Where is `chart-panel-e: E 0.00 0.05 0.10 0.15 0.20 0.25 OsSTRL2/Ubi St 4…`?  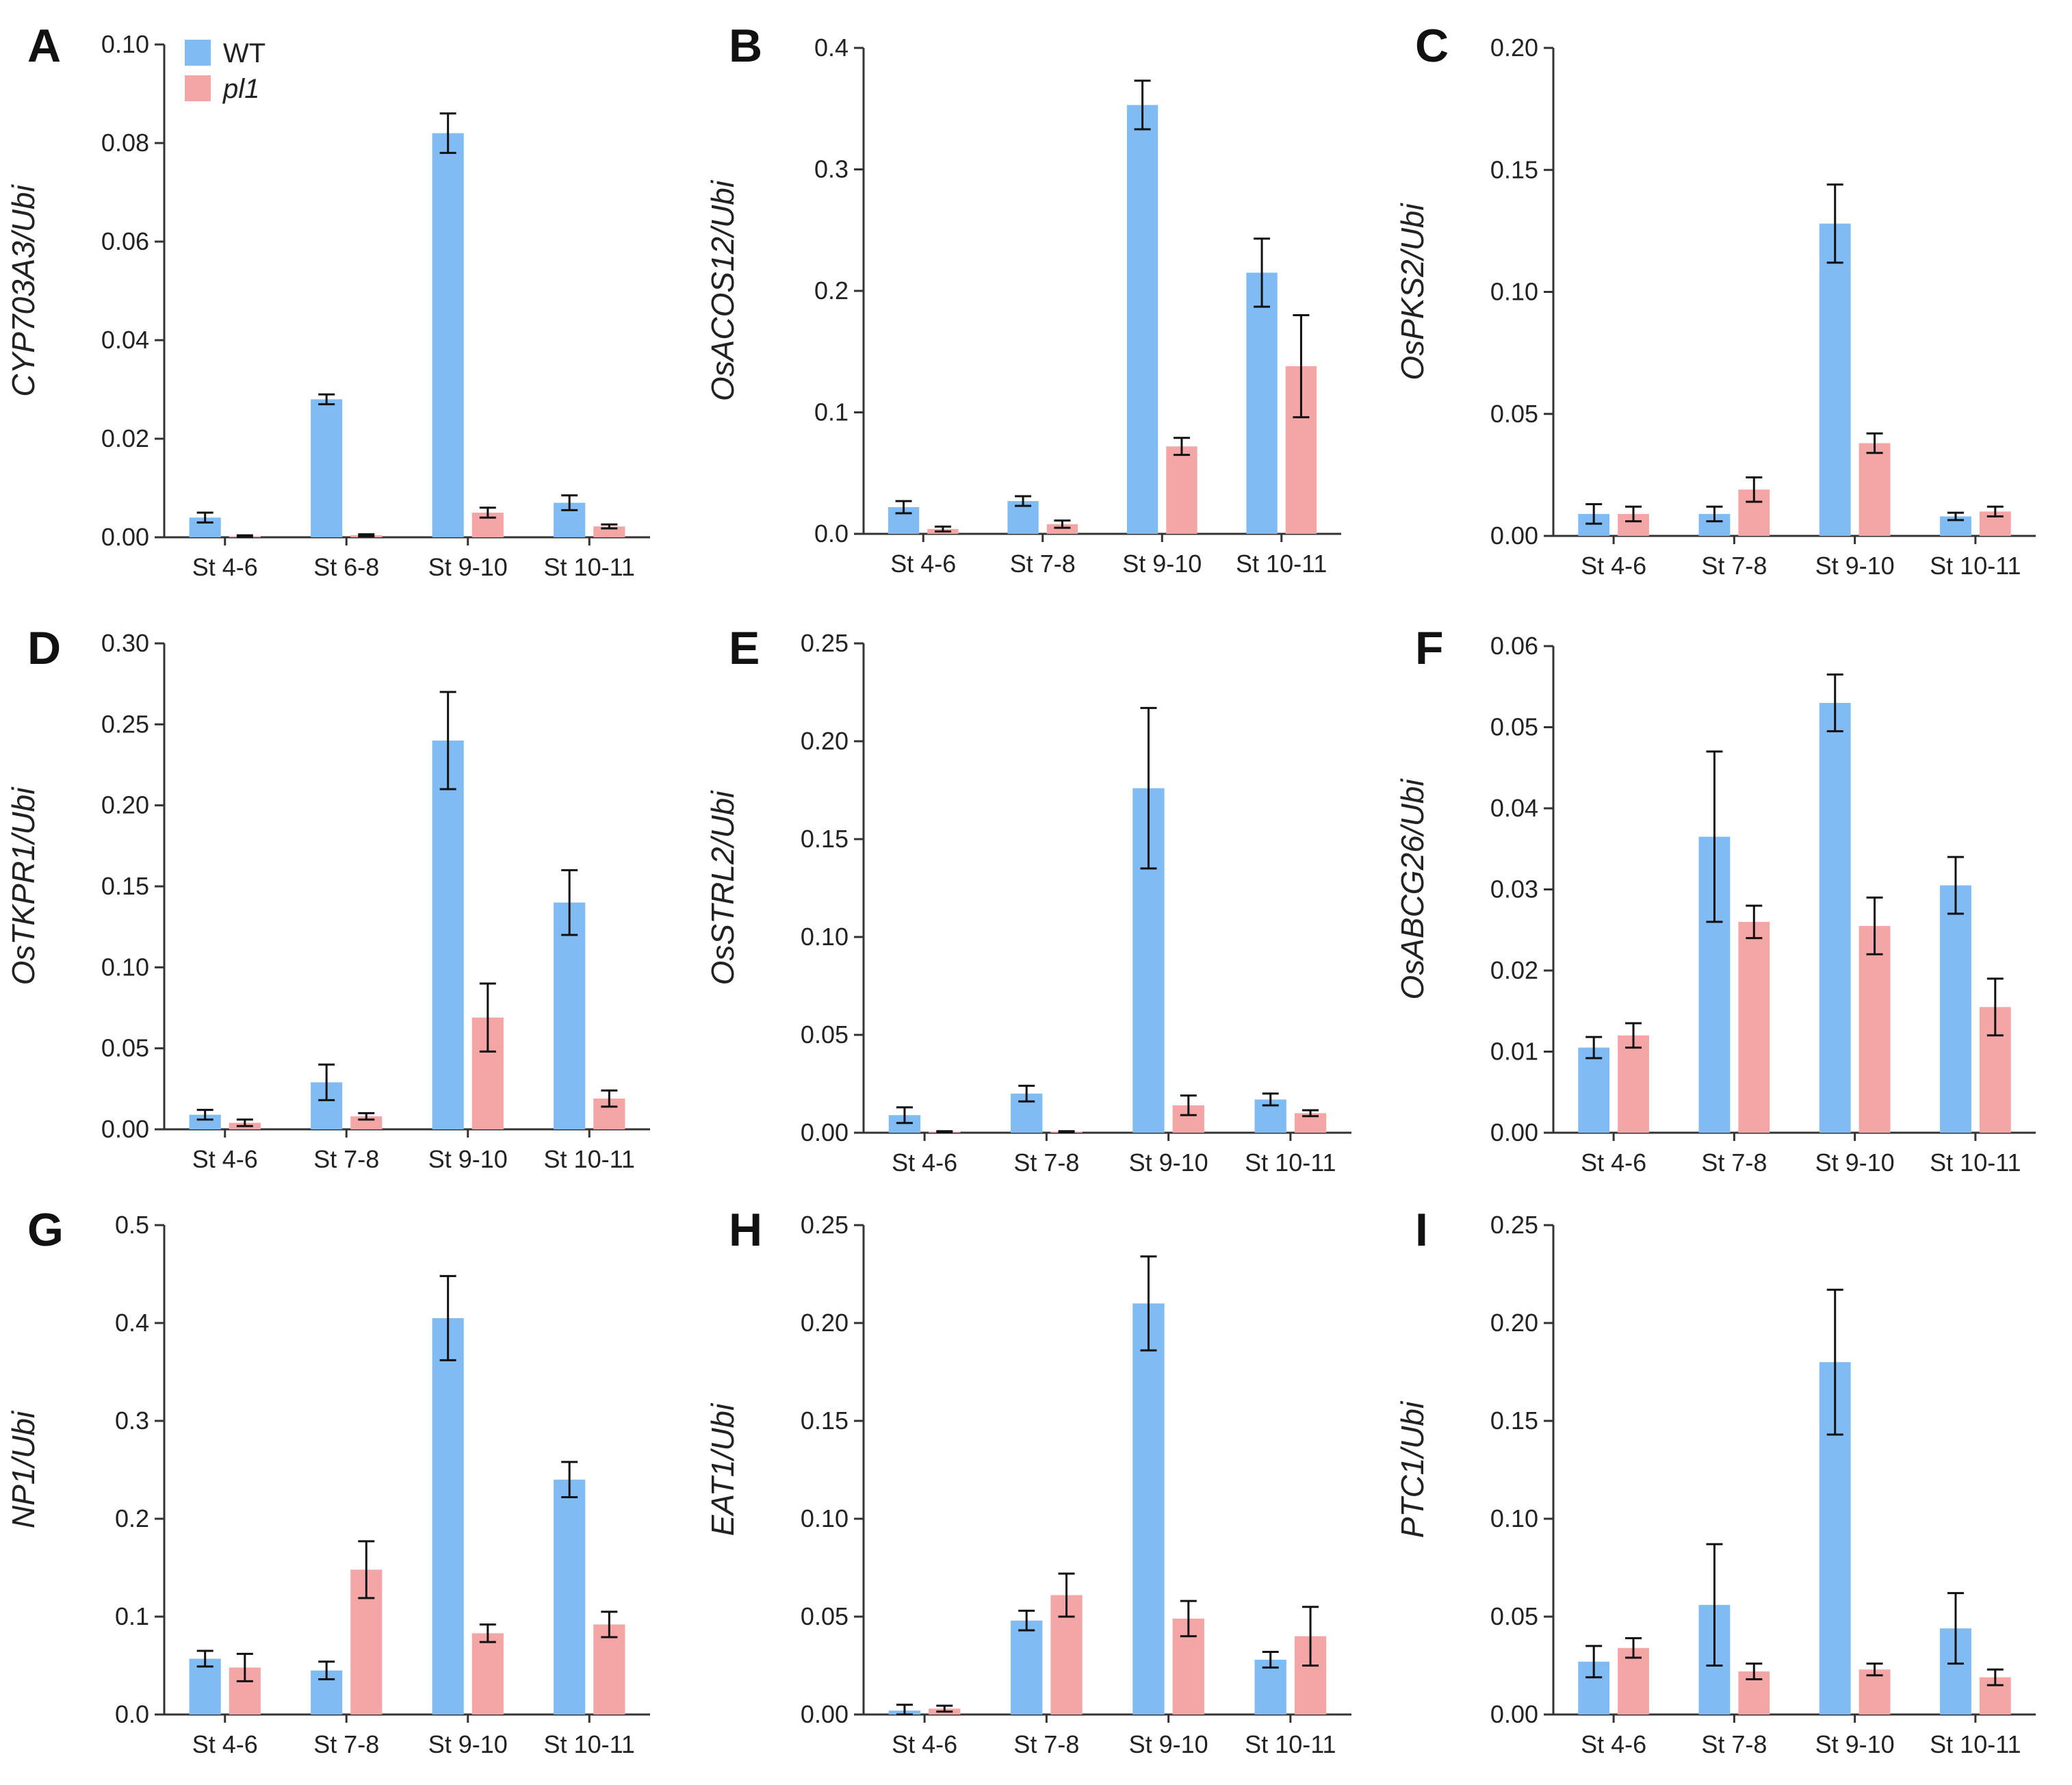
chart-panel-e: E 0.00 0.05 0.10 0.15 0.20 0.25 OsSTRL2/Ubi St 4… is located at coordinates (1028, 899).